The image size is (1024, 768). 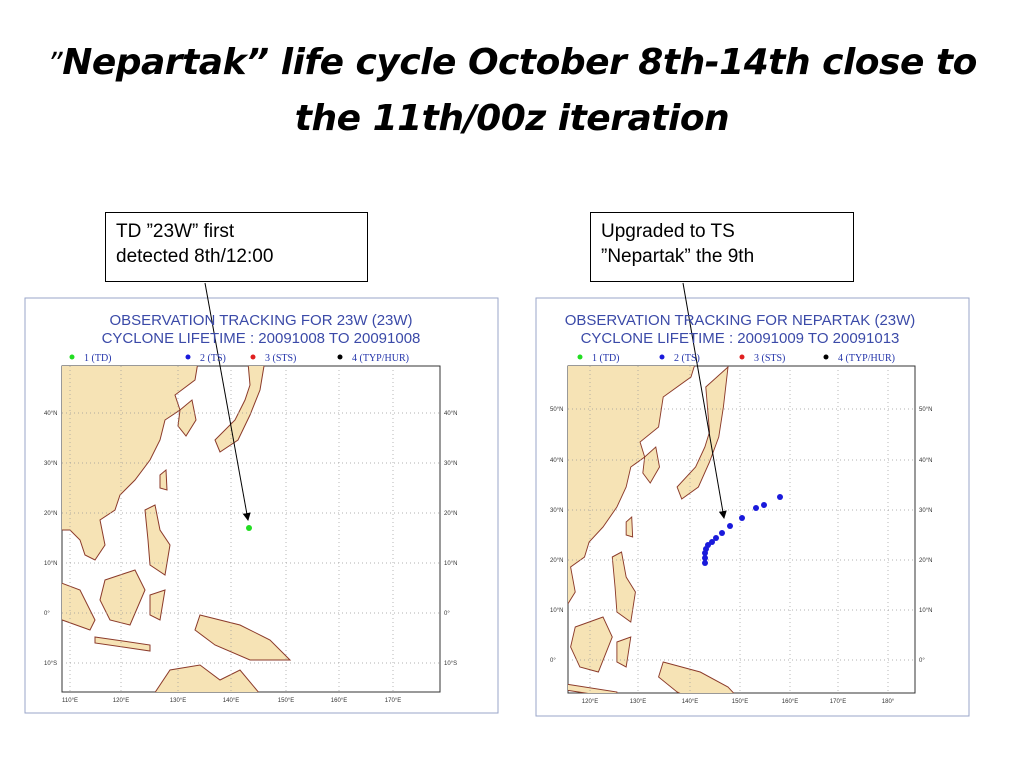 What do you see at coordinates (70, 701) in the screenshot?
I see `lon-label: 110°E` at bounding box center [70, 701].